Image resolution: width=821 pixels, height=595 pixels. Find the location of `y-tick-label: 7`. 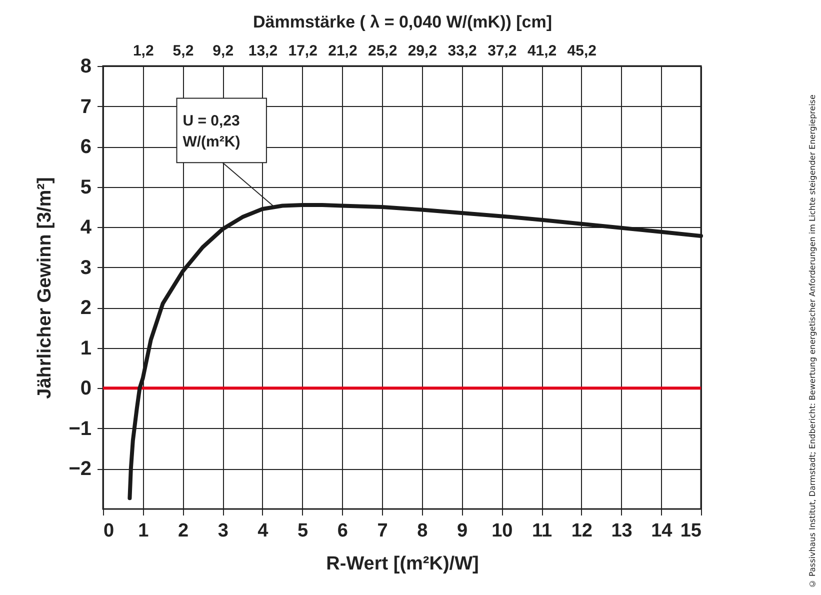

y-tick-label: 7 is located at coordinates (86, 107).